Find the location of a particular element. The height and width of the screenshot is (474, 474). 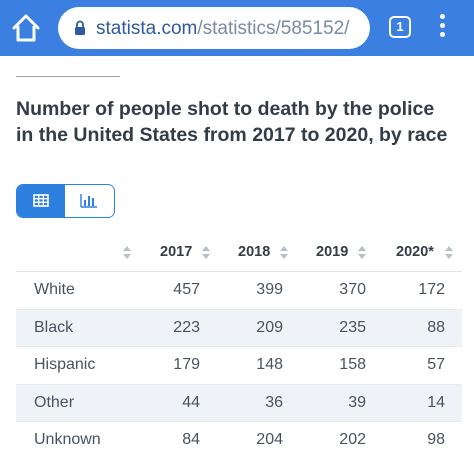

table-icon is located at coordinates (41, 200).